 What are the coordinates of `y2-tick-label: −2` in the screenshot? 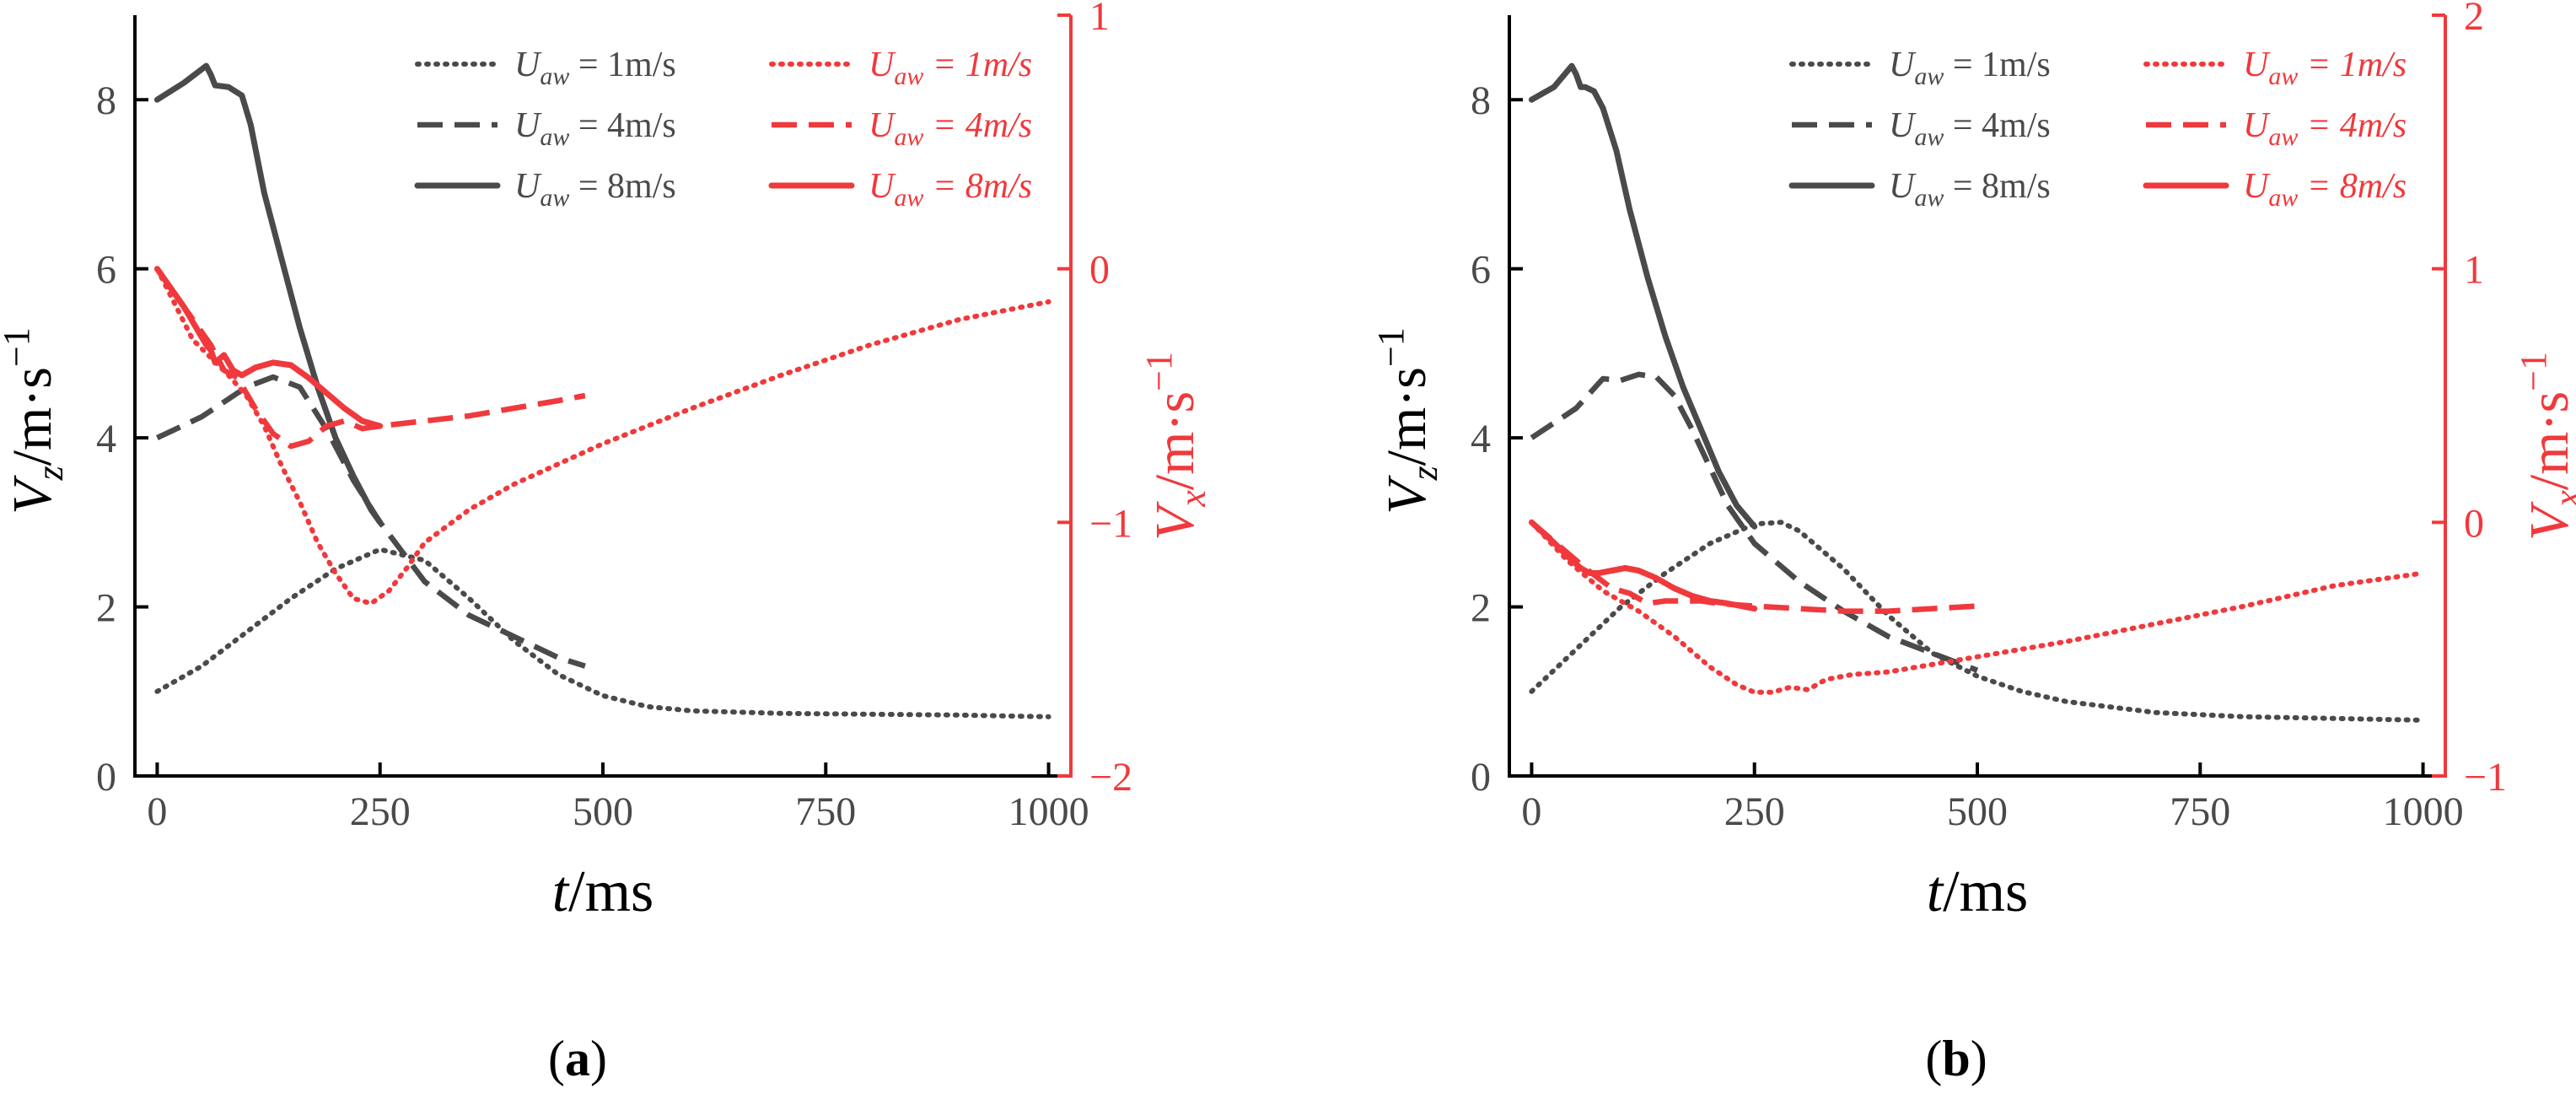 It's located at (1110, 778).